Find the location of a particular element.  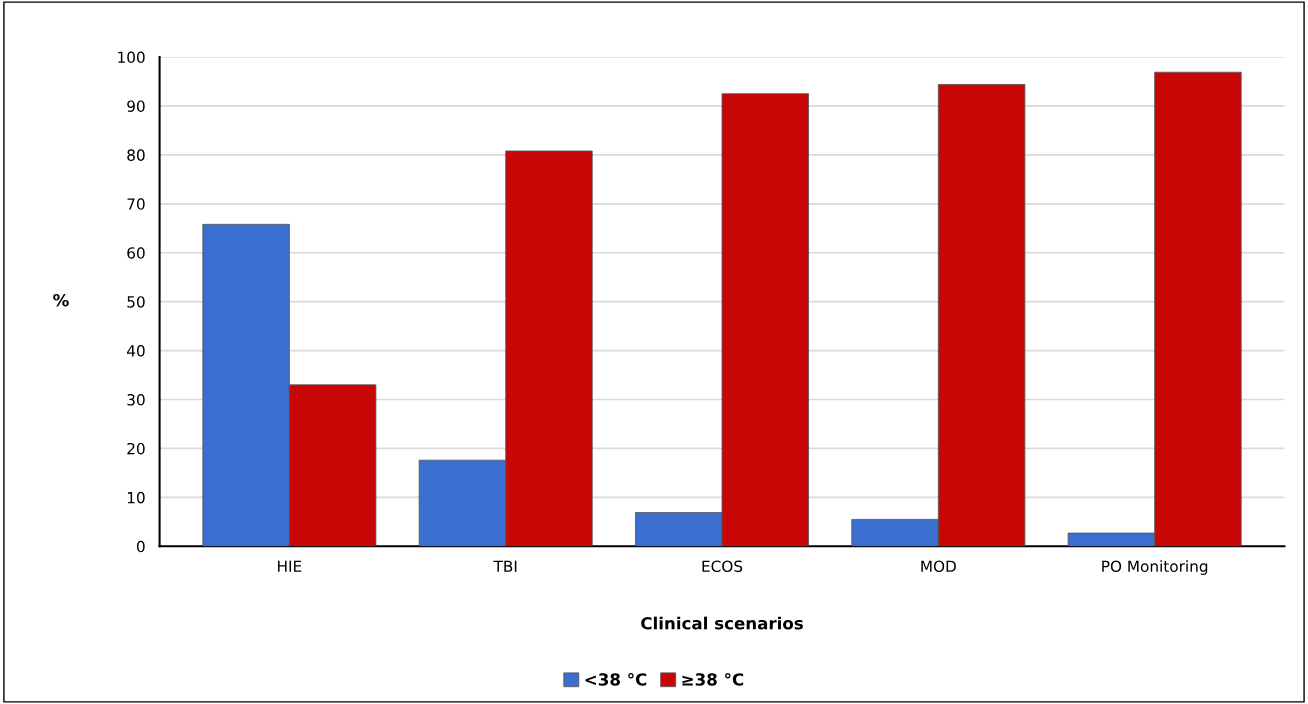

y-tick-label: 90 is located at coordinates (136, 106).